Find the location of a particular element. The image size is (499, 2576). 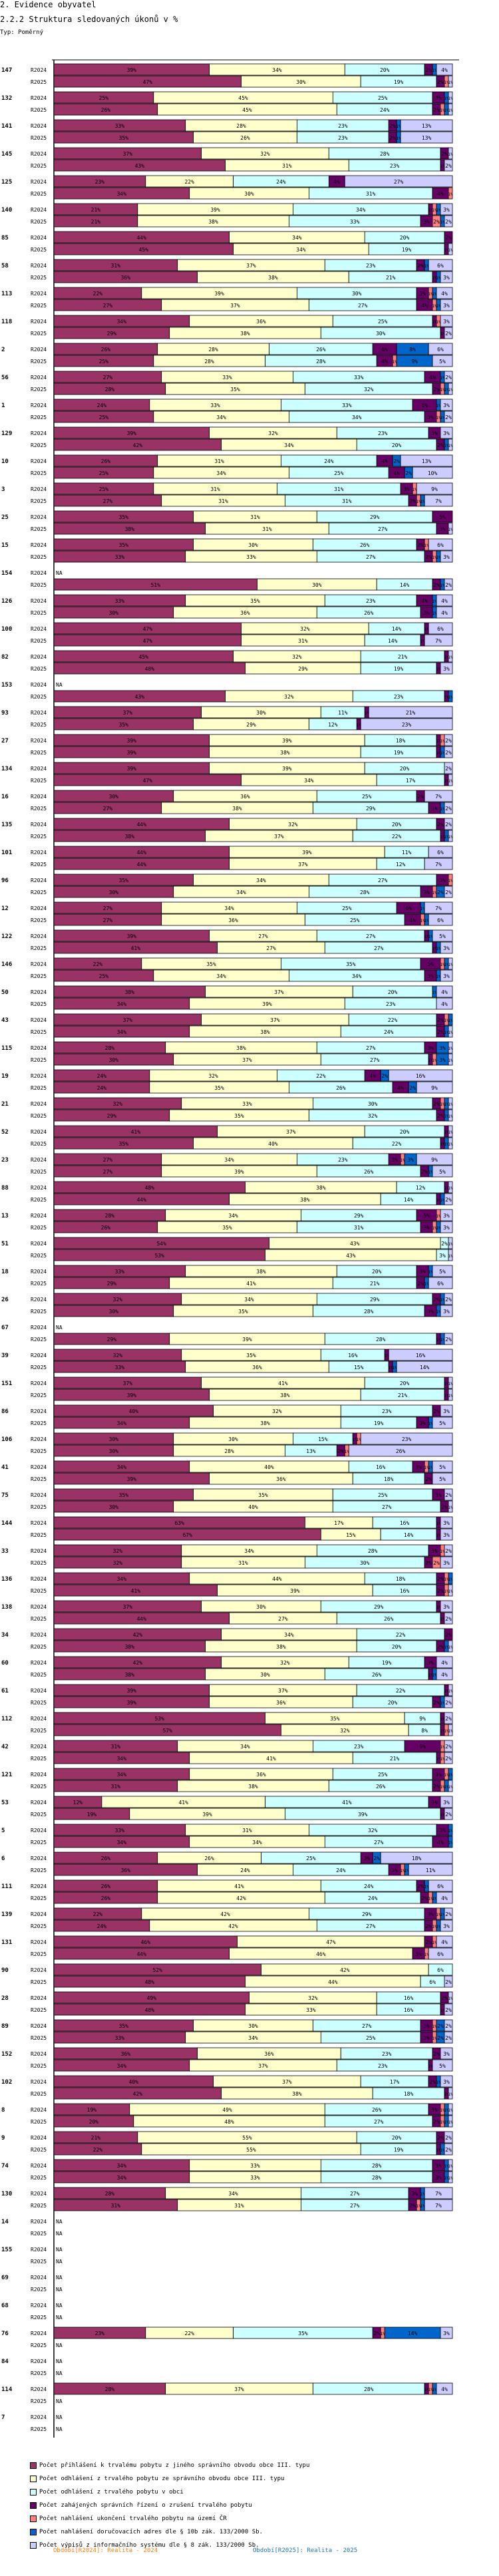

group-label: 90 is located at coordinates (5, 1970).